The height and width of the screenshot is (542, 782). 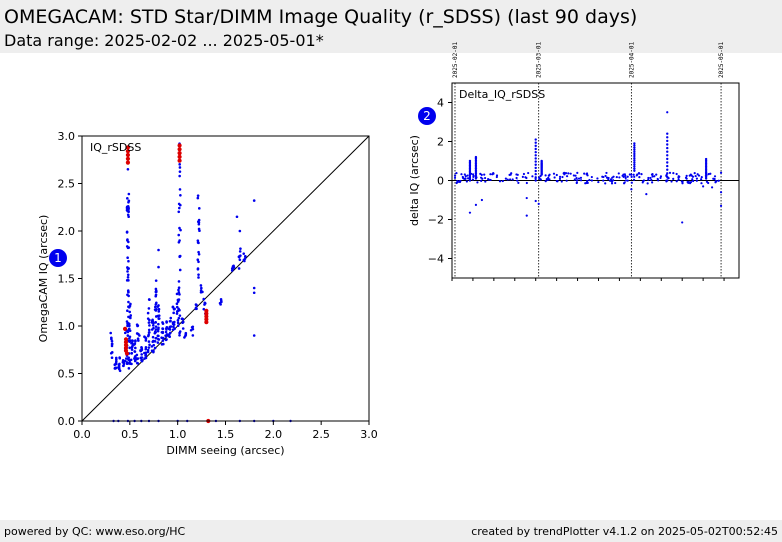 I want to click on chart2-label: Delta_IQ_rSDSS, so click(x=502, y=94).